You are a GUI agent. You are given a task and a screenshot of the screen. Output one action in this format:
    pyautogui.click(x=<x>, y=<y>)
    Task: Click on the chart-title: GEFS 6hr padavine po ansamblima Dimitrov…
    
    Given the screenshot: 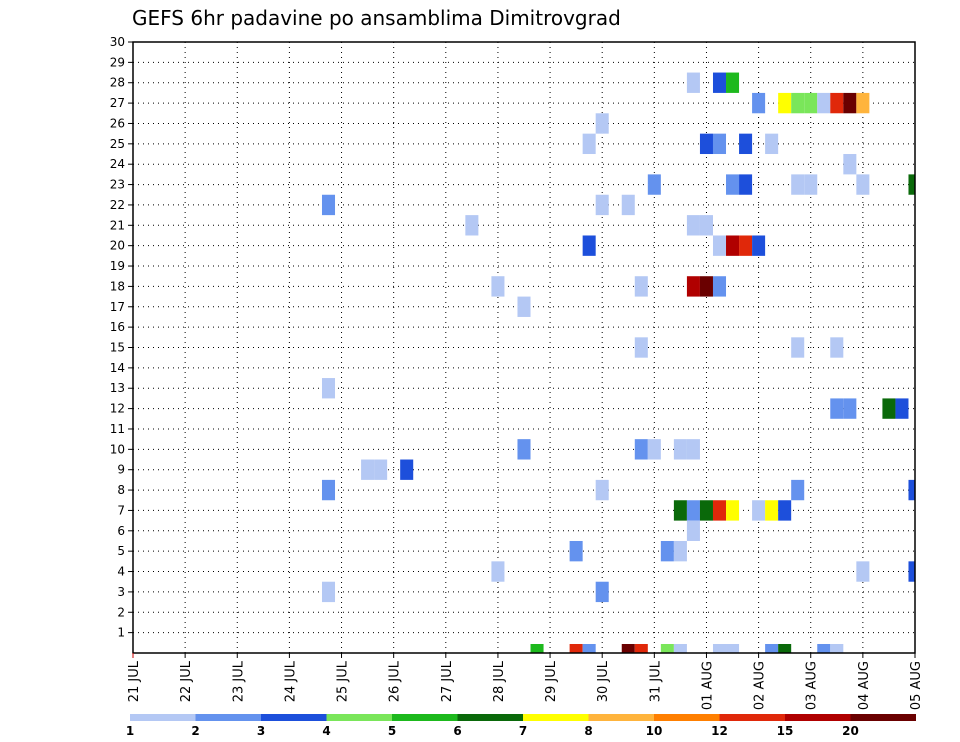 What is the action you would take?
    pyautogui.click(x=376, y=18)
    